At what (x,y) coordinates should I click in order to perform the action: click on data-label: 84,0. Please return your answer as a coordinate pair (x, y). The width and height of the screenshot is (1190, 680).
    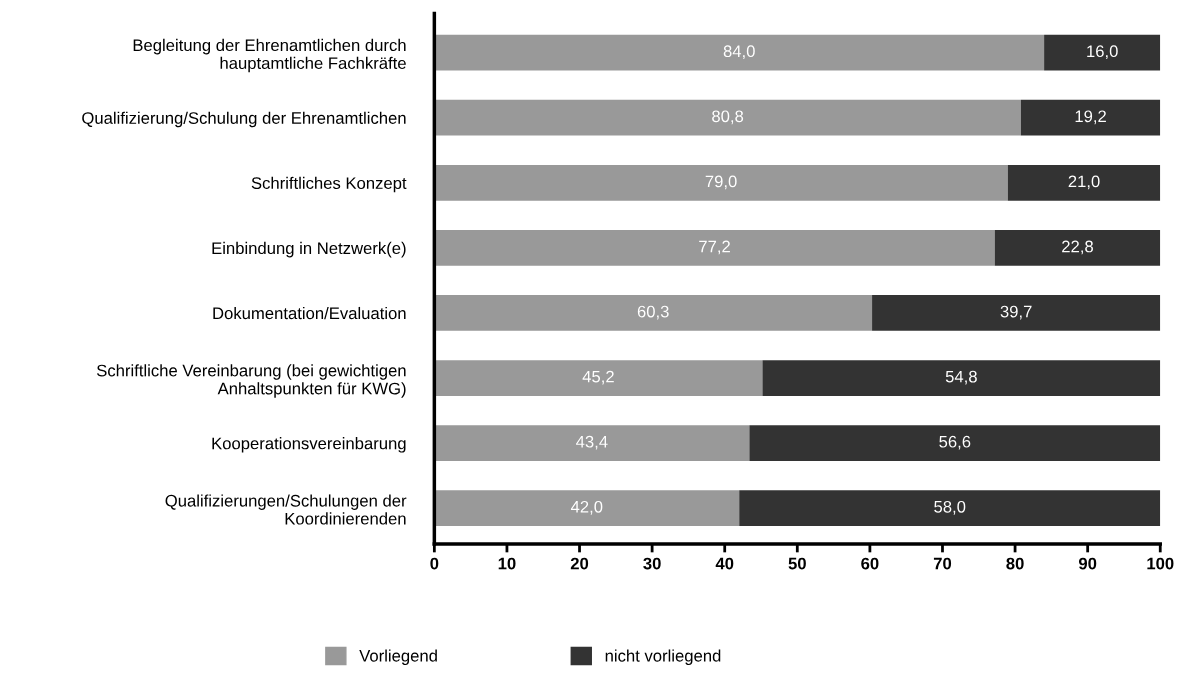
    Looking at the image, I should click on (739, 52).